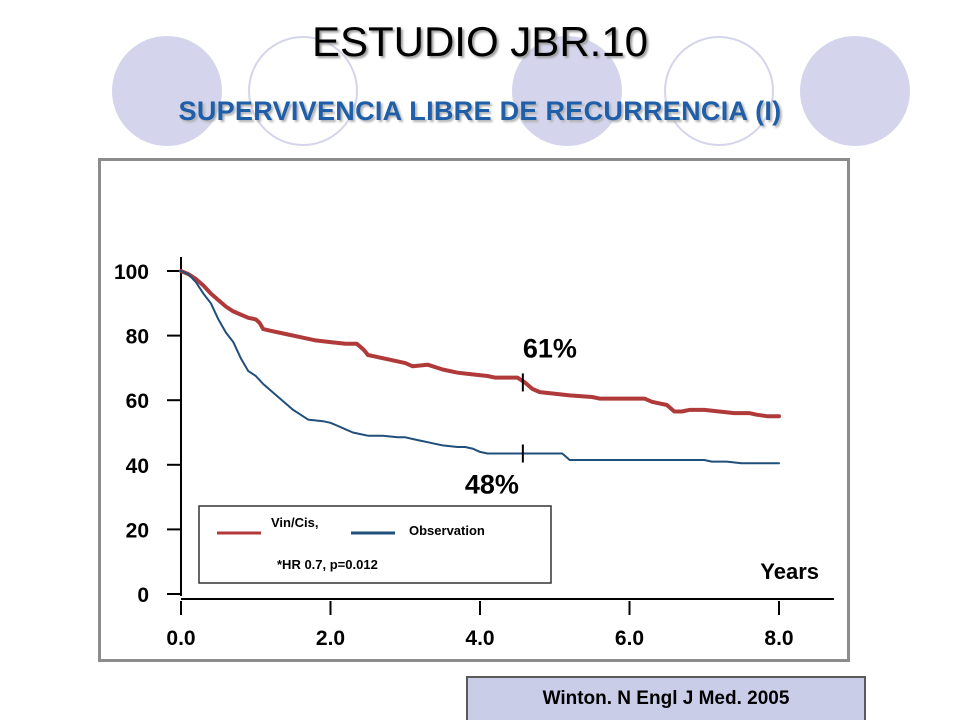 The height and width of the screenshot is (720, 960). I want to click on annotation-vincis-percent: 61%, so click(550, 348).